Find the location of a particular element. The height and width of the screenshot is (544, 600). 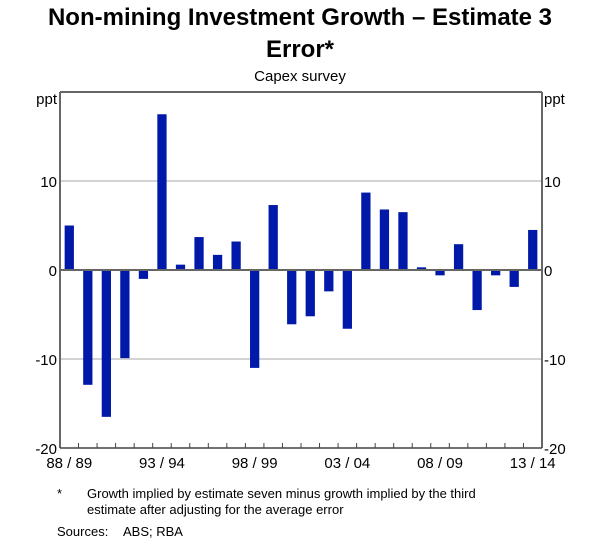

y-unit-label-left: ppt is located at coordinates (47, 99).